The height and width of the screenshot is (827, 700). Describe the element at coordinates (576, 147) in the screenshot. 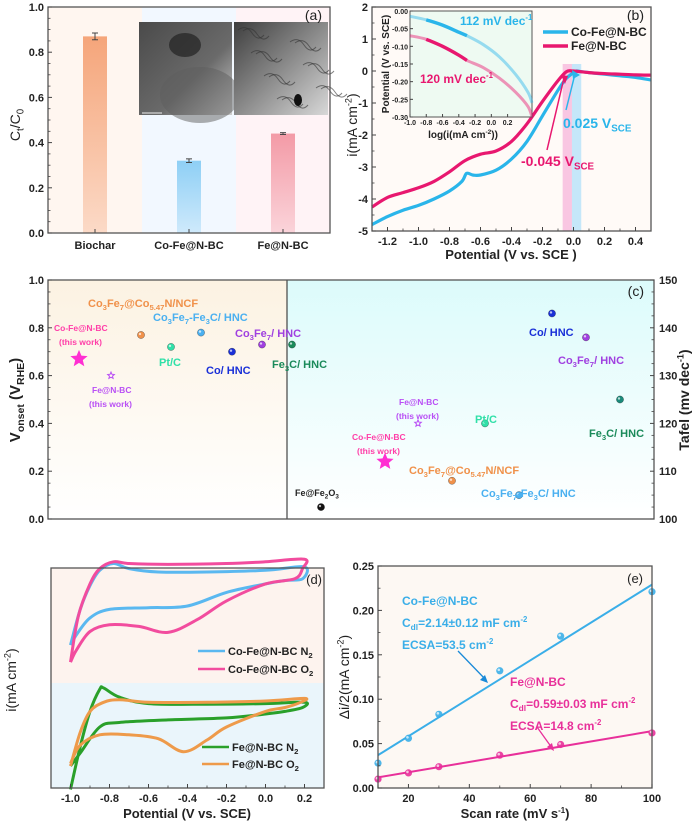

I see `highlight-band-cofe` at that location.